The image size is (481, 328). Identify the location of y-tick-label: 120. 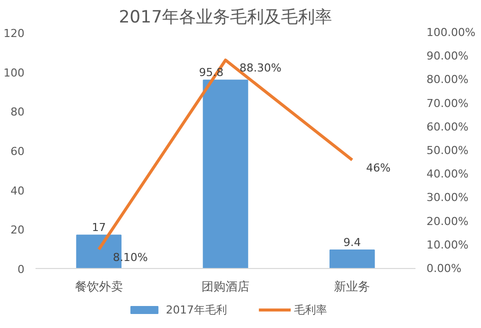
(14, 33).